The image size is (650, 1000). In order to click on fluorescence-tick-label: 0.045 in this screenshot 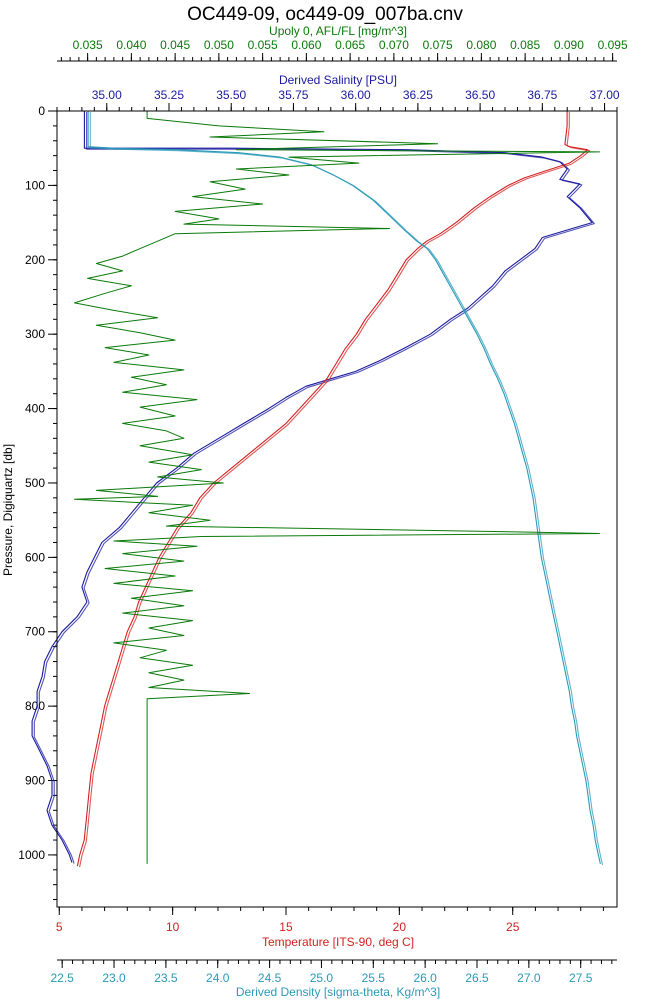, I will do `click(175, 45)`.